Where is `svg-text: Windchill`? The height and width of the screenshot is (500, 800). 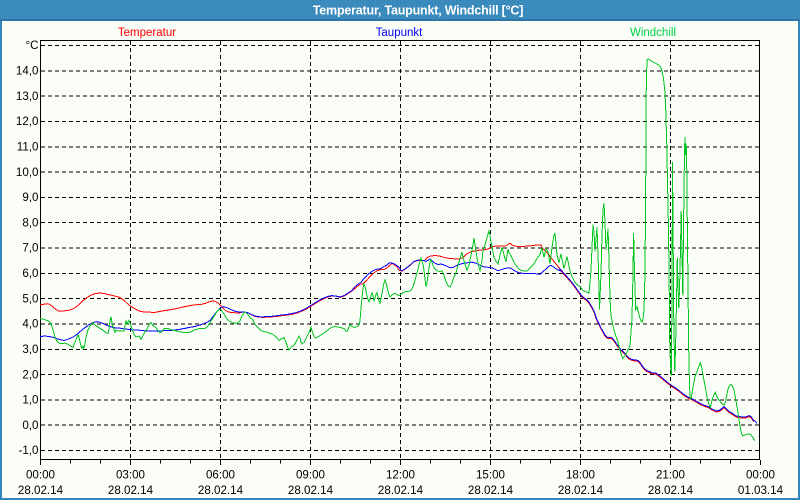
svg-text: Windchill is located at coordinates (653, 33).